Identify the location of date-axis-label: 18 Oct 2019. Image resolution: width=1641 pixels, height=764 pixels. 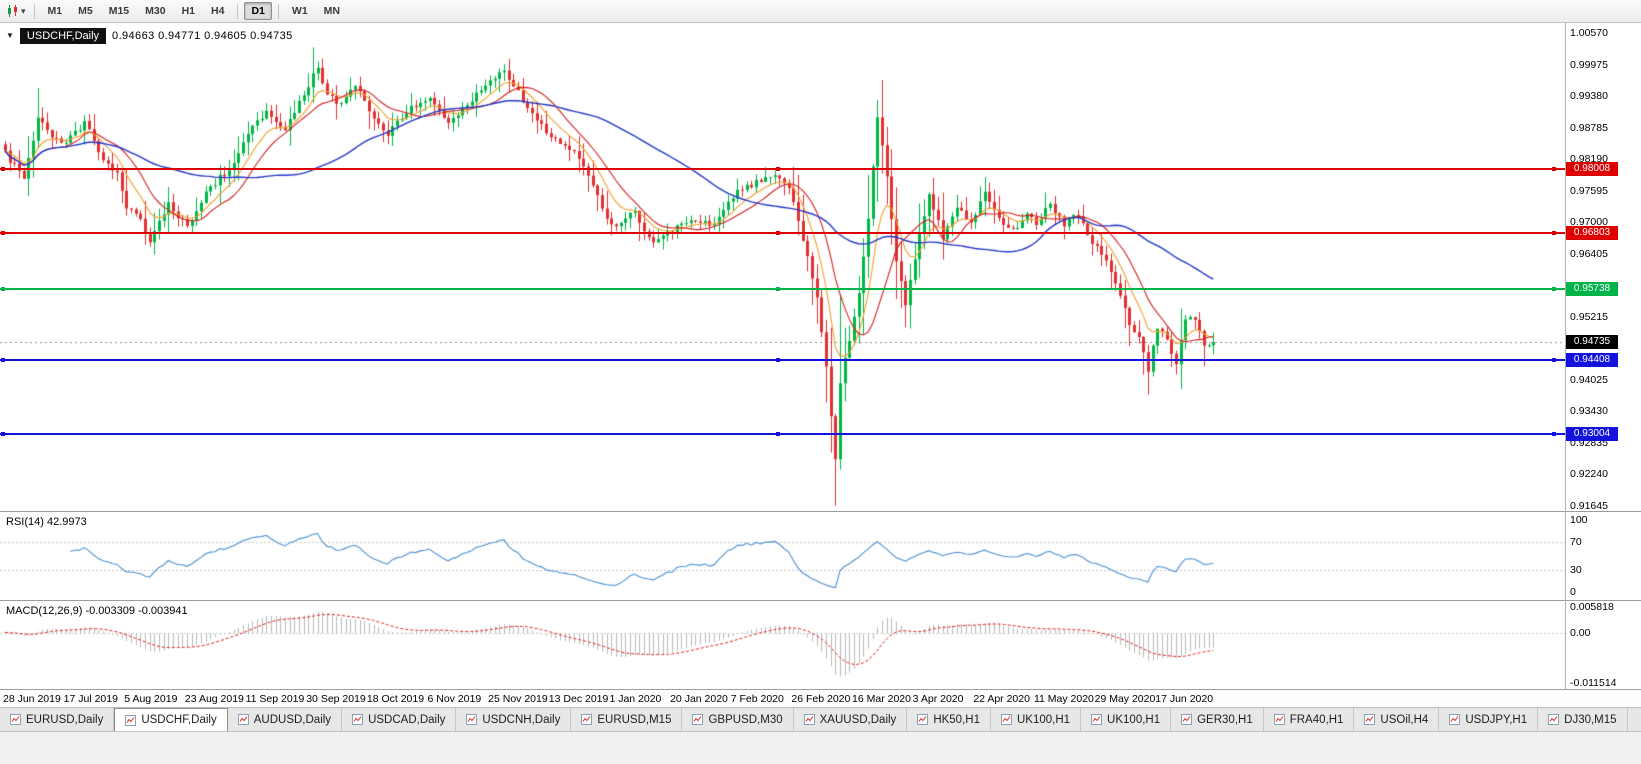
(395, 699).